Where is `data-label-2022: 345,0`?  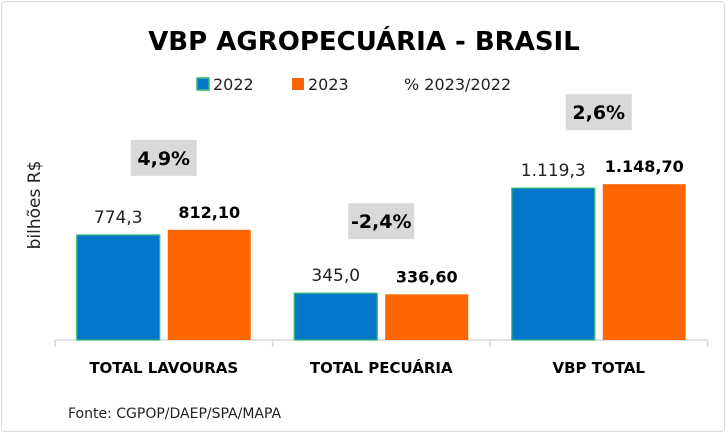 data-label-2022: 345,0 is located at coordinates (335, 276).